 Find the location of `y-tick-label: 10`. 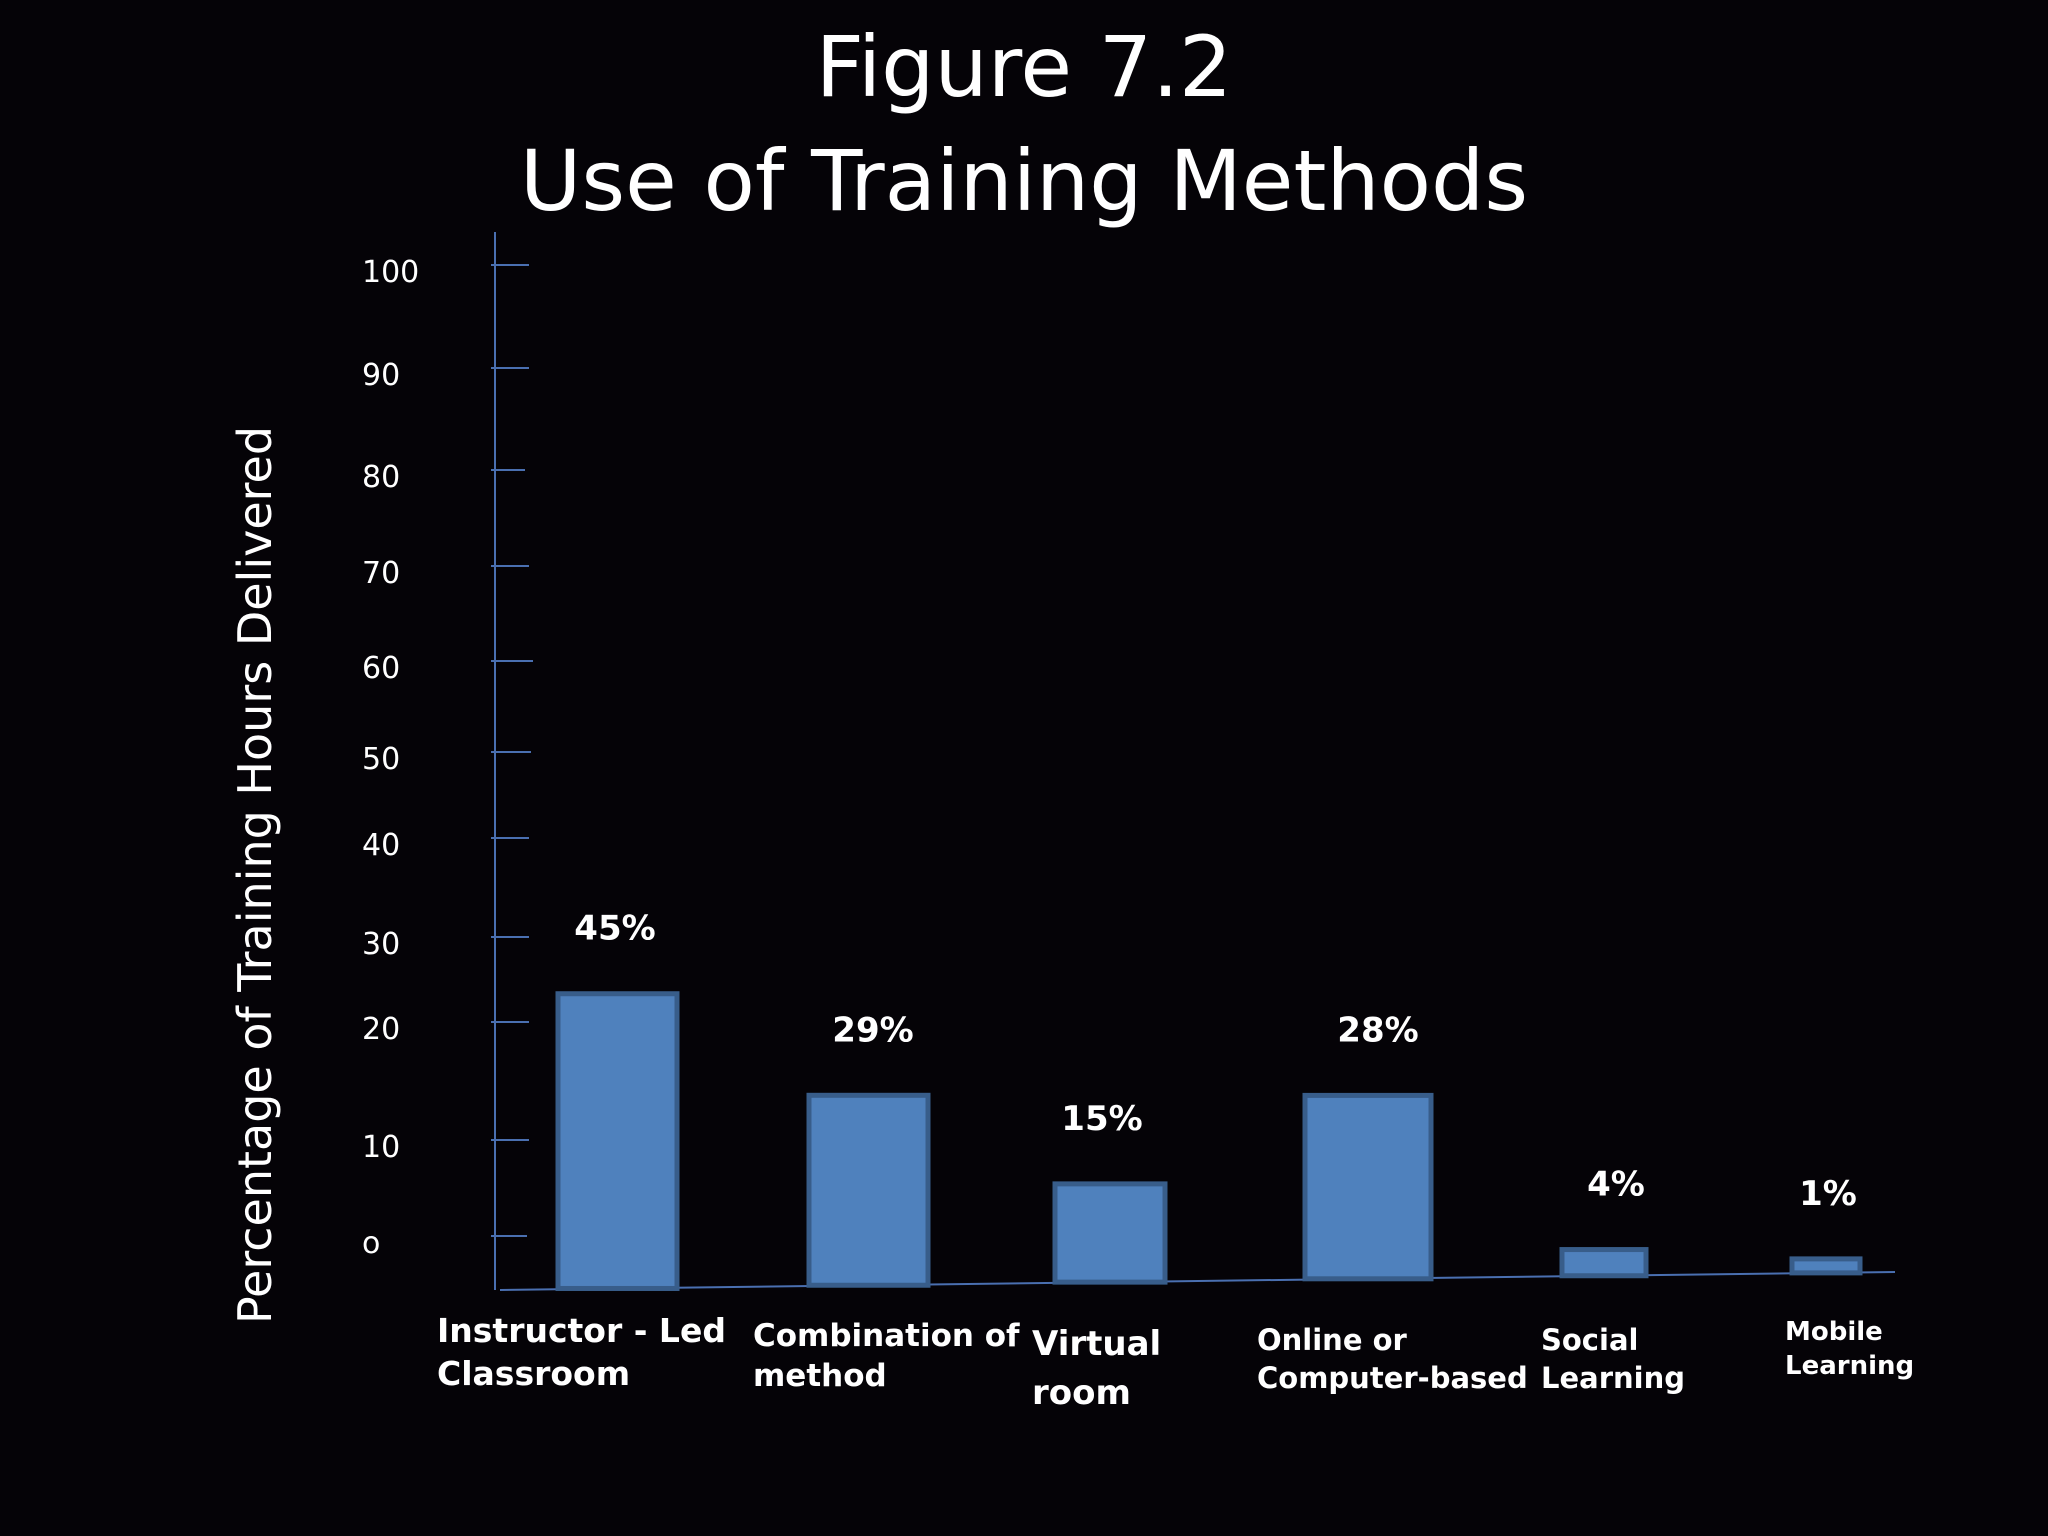

y-tick-label: 10 is located at coordinates (381, 1147).